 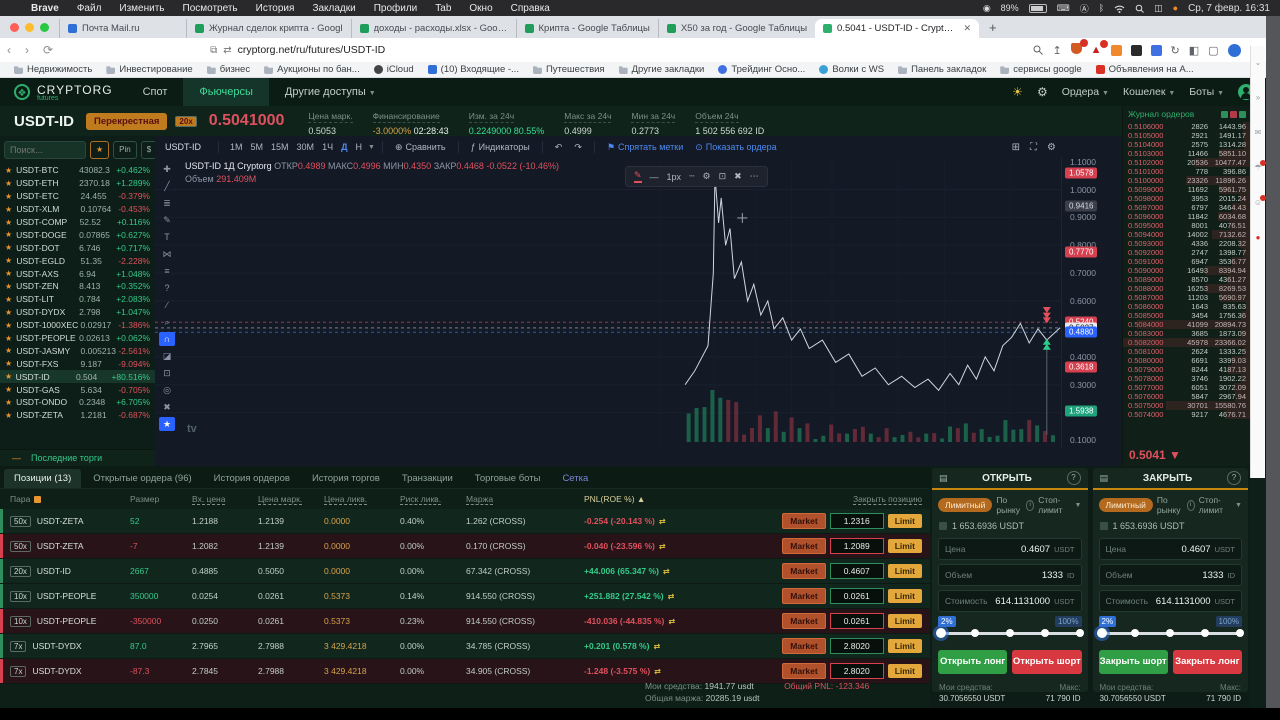 What do you see at coordinates (1233, 114) in the screenshot?
I see `view-asks-icon` at bounding box center [1233, 114].